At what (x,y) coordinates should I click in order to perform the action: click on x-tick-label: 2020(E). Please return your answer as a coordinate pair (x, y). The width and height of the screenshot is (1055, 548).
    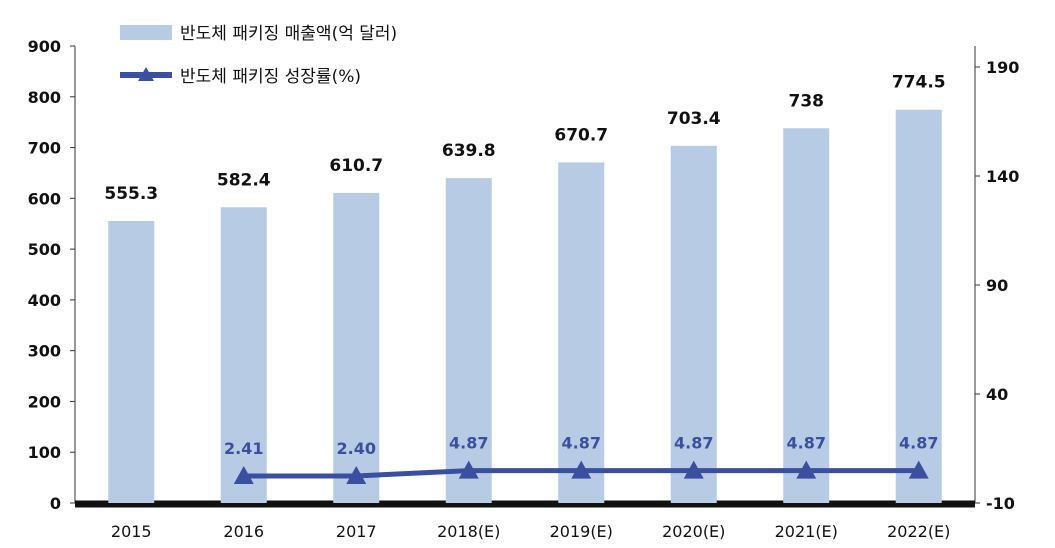
    Looking at the image, I should click on (693, 531).